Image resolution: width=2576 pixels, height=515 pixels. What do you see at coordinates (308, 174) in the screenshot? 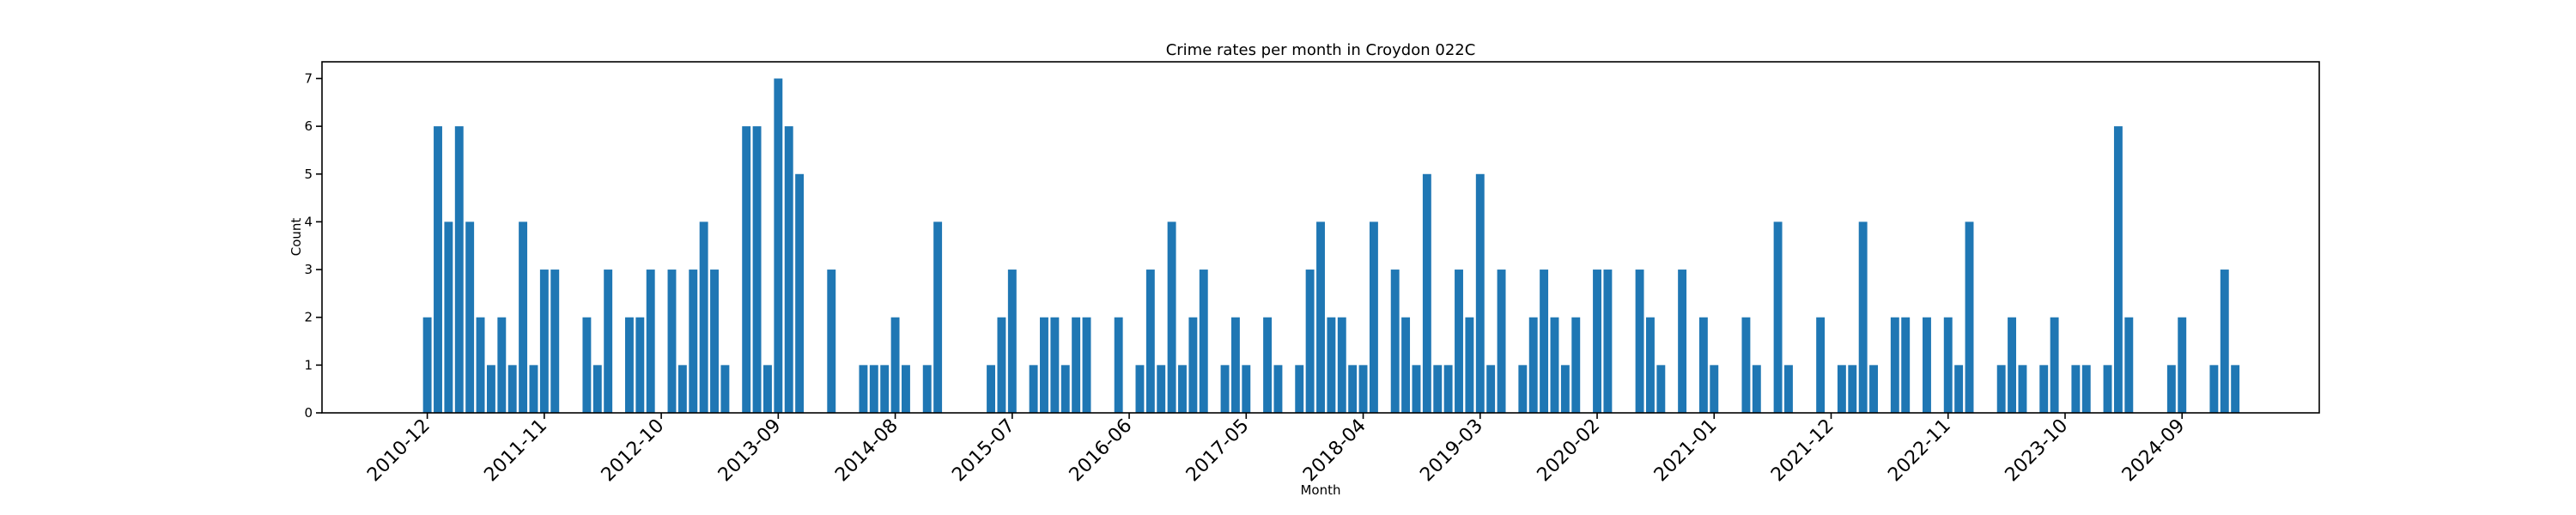
I see `y-tick-label: 5` at bounding box center [308, 174].